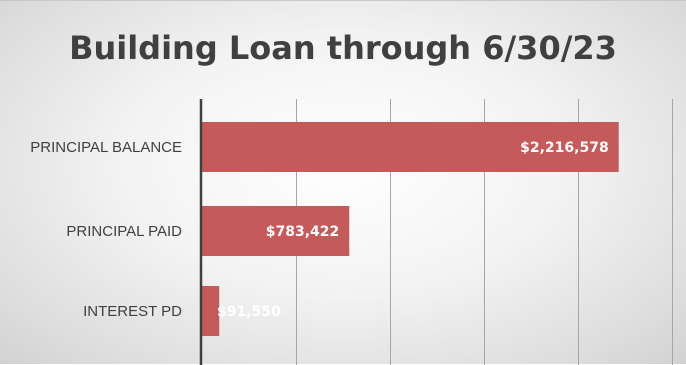 The width and height of the screenshot is (686, 365). What do you see at coordinates (303, 232) in the screenshot?
I see `value-label-1: $783,422` at bounding box center [303, 232].